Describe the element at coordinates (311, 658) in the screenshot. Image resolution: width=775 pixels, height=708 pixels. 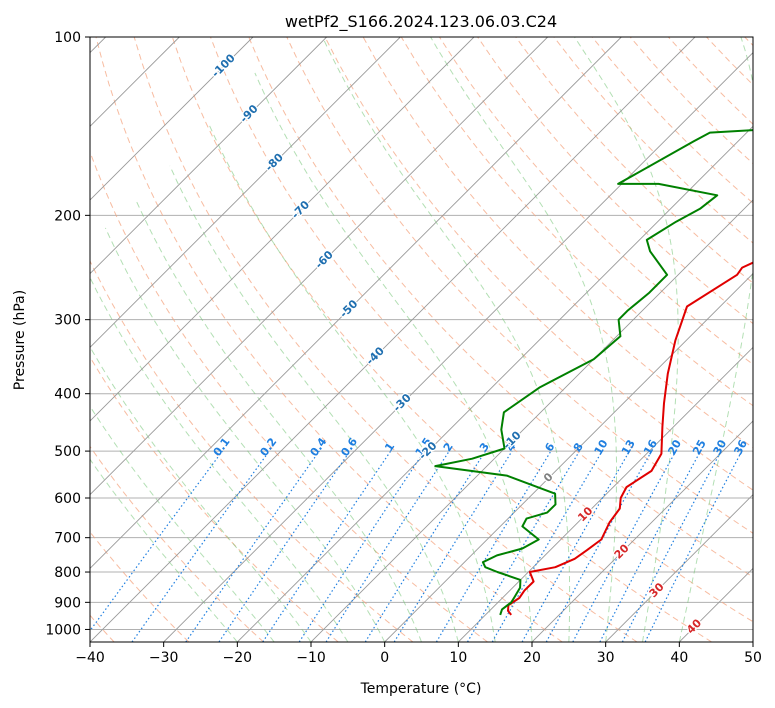
I see `x-tick-label: −10` at that location.